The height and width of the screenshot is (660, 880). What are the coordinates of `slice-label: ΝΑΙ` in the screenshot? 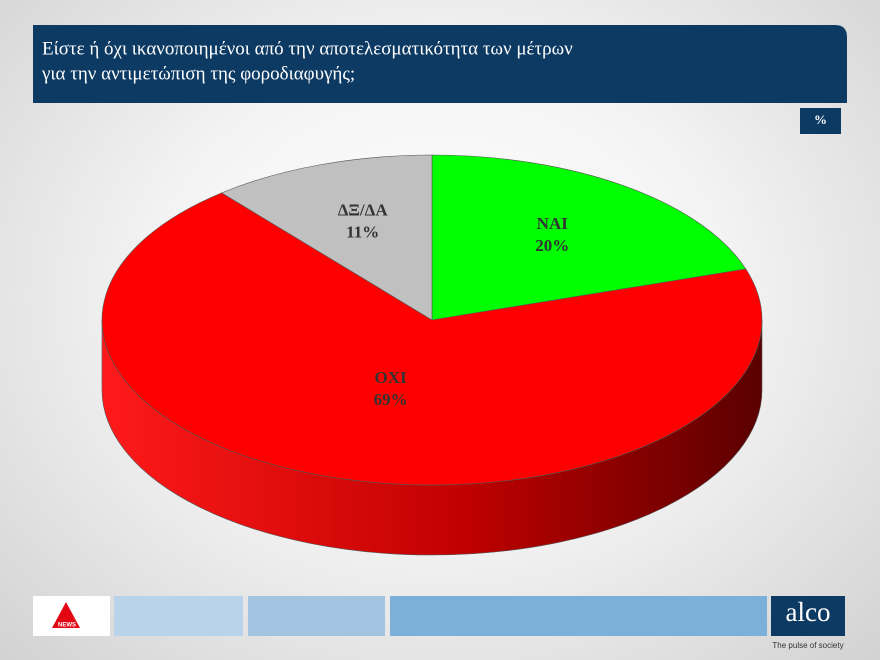 It's located at (553, 223).